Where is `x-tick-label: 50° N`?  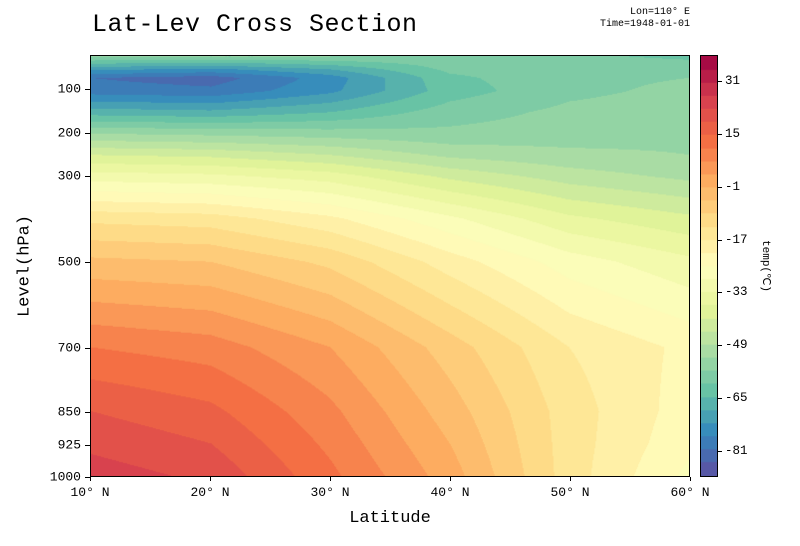 x-tick-label: 50° N is located at coordinates (570, 492).